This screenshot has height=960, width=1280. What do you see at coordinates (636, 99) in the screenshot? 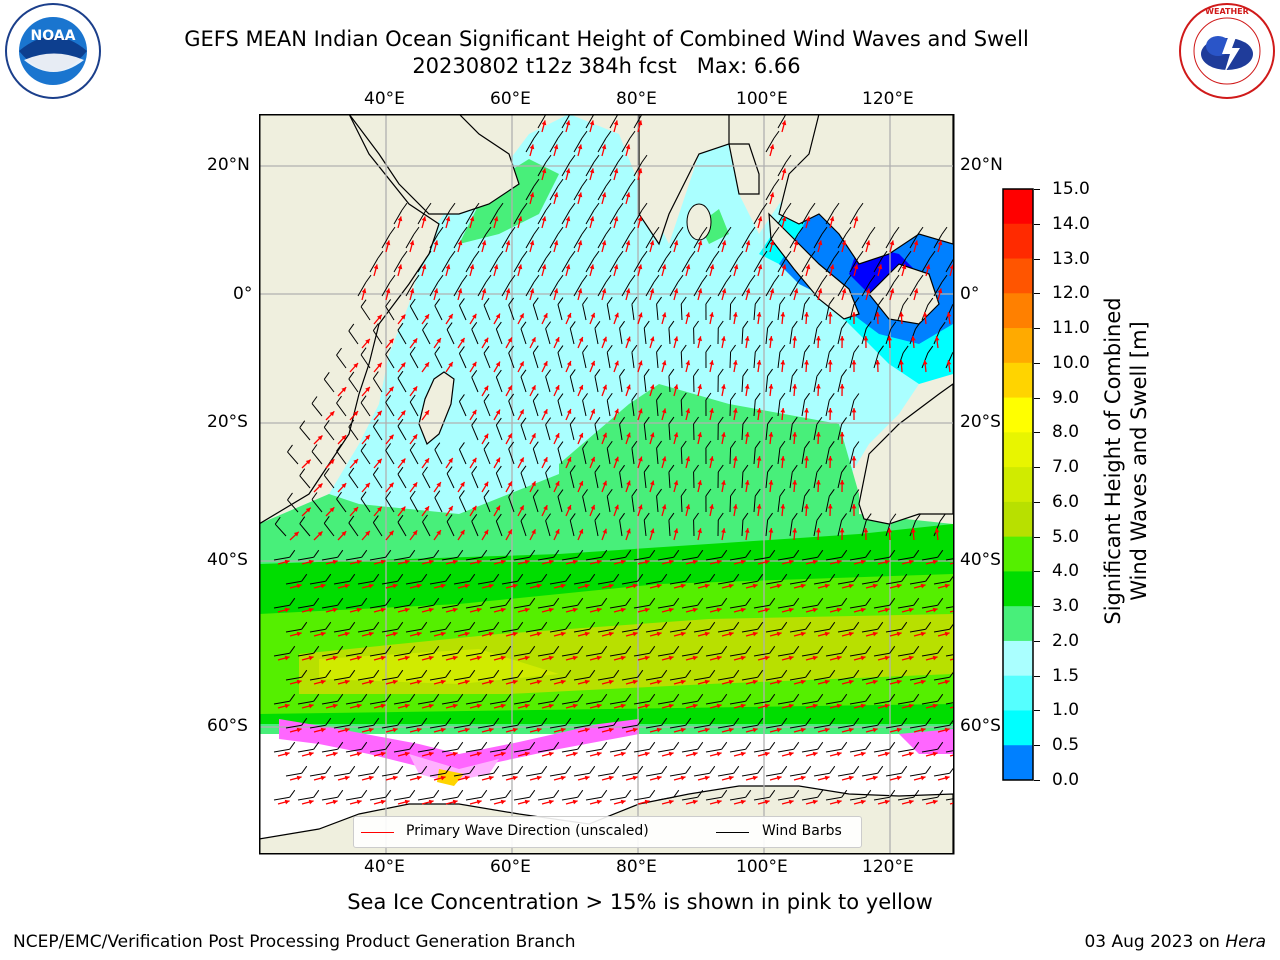
I see `lon-label-top: 80°E` at bounding box center [636, 99].